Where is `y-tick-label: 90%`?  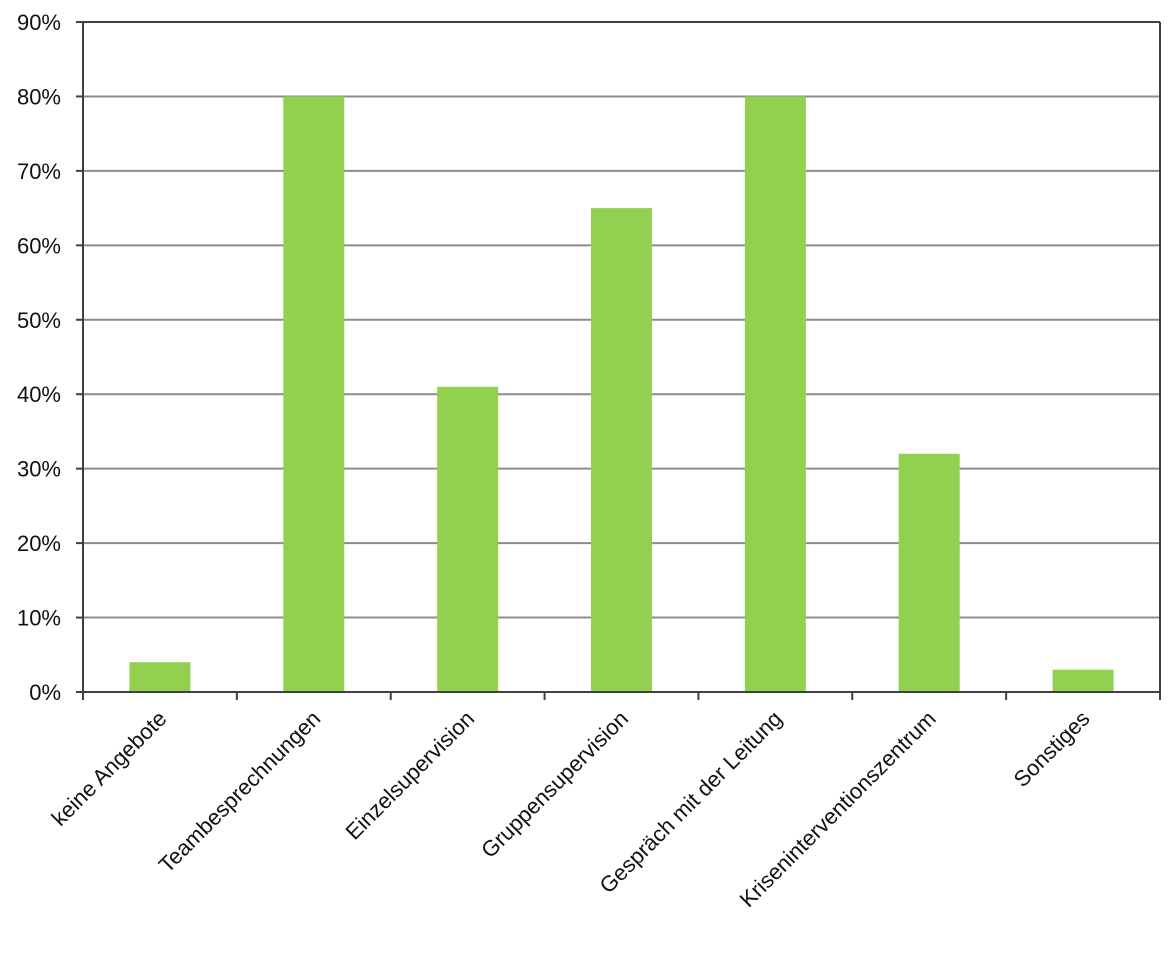
y-tick-label: 90% is located at coordinates (39, 22).